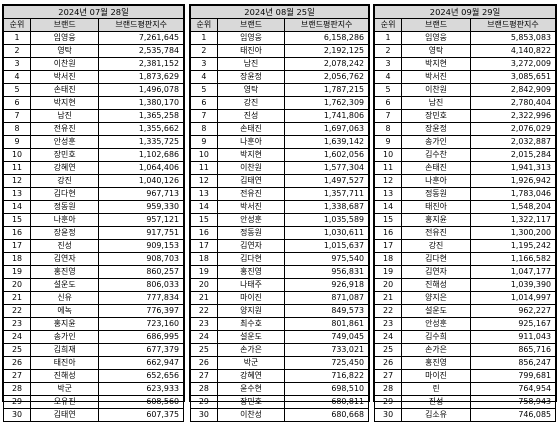 The image size is (560, 422). I want to click on brand-name-cell: 마이진, so click(251, 298).